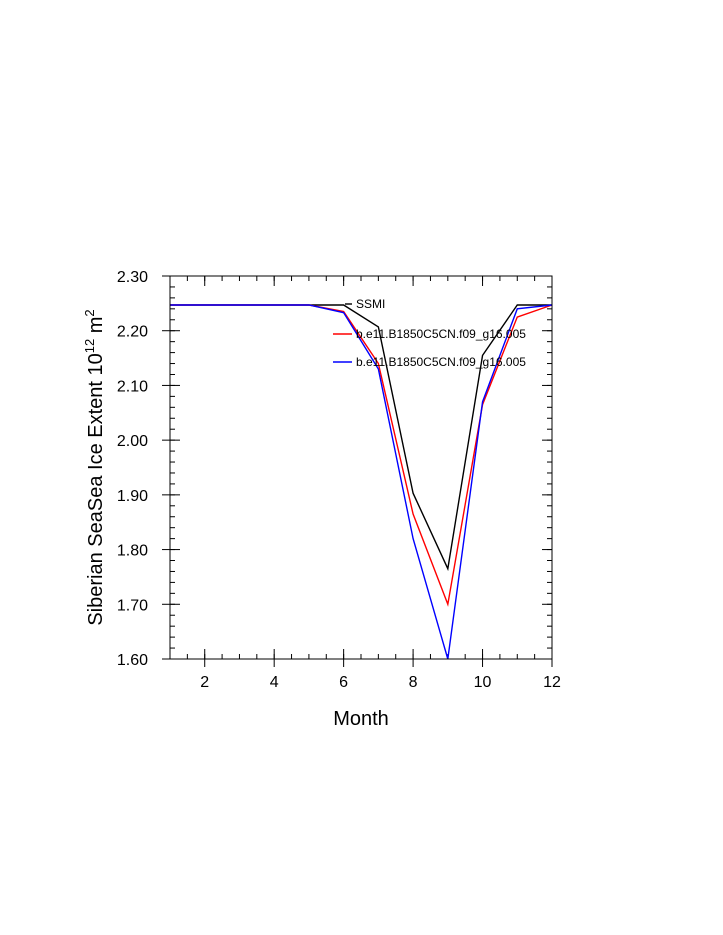 The image size is (723, 935). What do you see at coordinates (89, 312) in the screenshot?
I see `y-axis-title-unit-exponent: 2` at bounding box center [89, 312].